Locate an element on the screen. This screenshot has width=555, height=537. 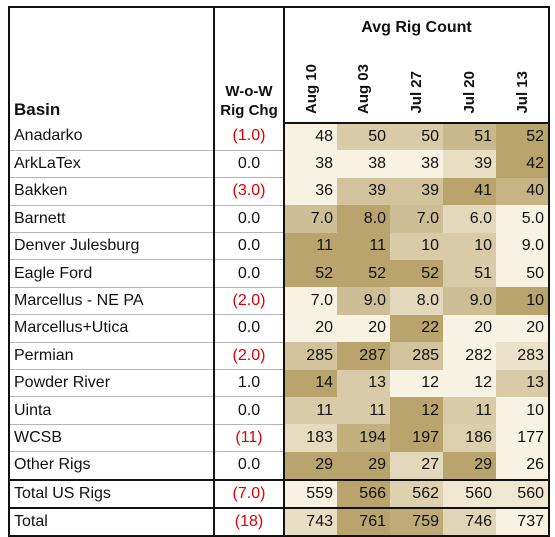
basin-cell: Total is located at coordinates (111, 521).